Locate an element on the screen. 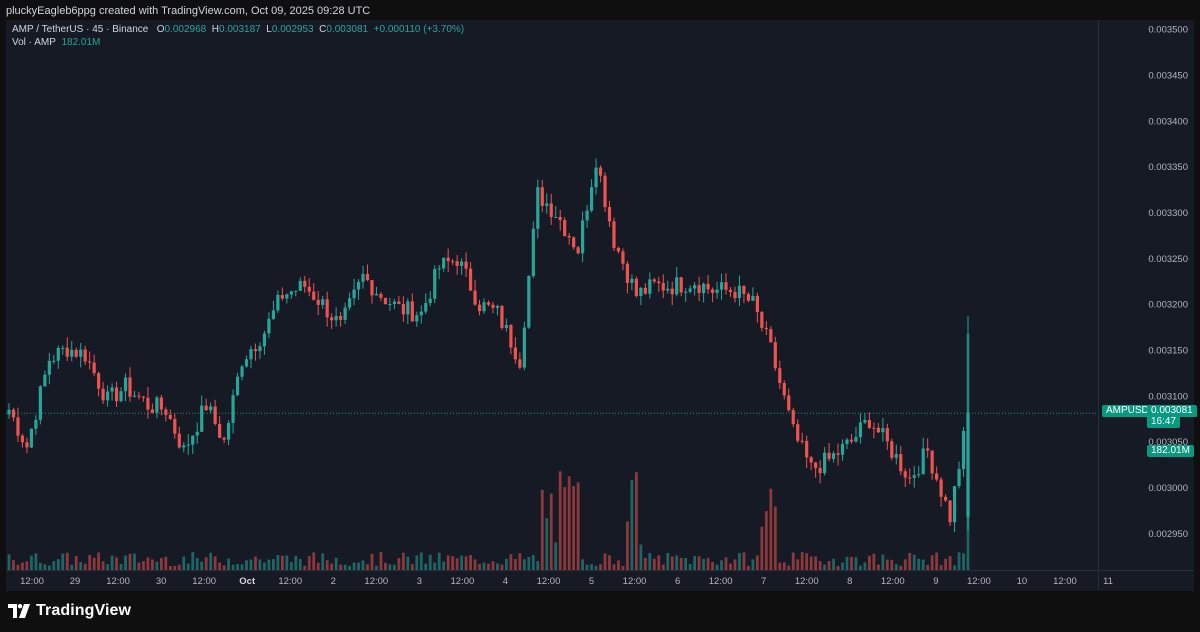 The height and width of the screenshot is (632, 1200). legend-high-label: H is located at coordinates (215, 29).